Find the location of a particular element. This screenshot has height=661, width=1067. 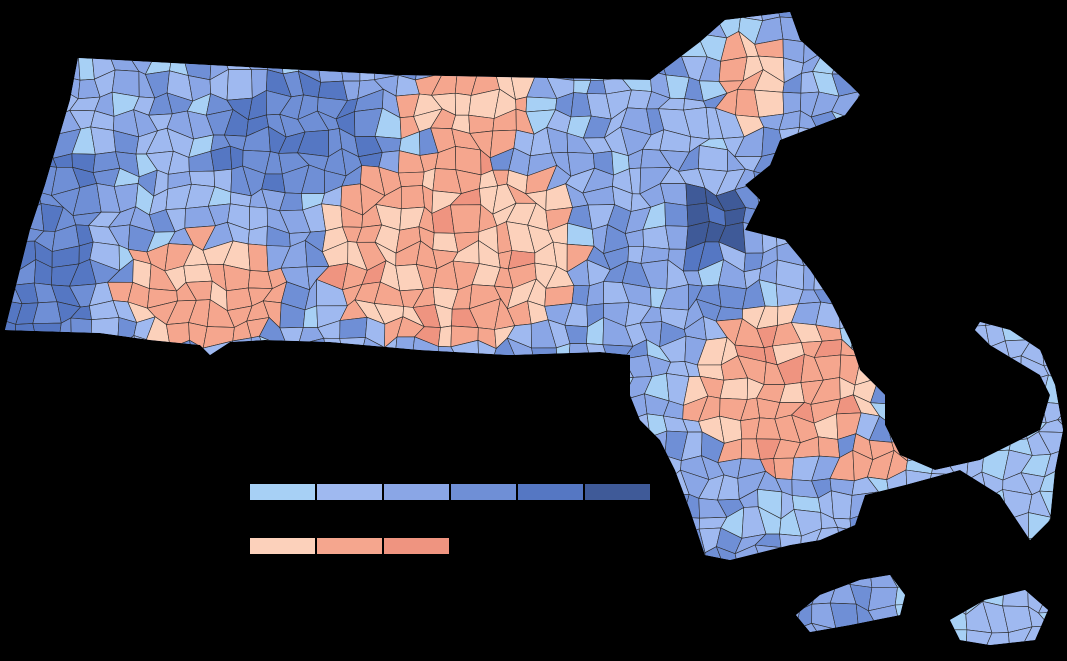

municipality-2005 is located at coordinates (638, 642).